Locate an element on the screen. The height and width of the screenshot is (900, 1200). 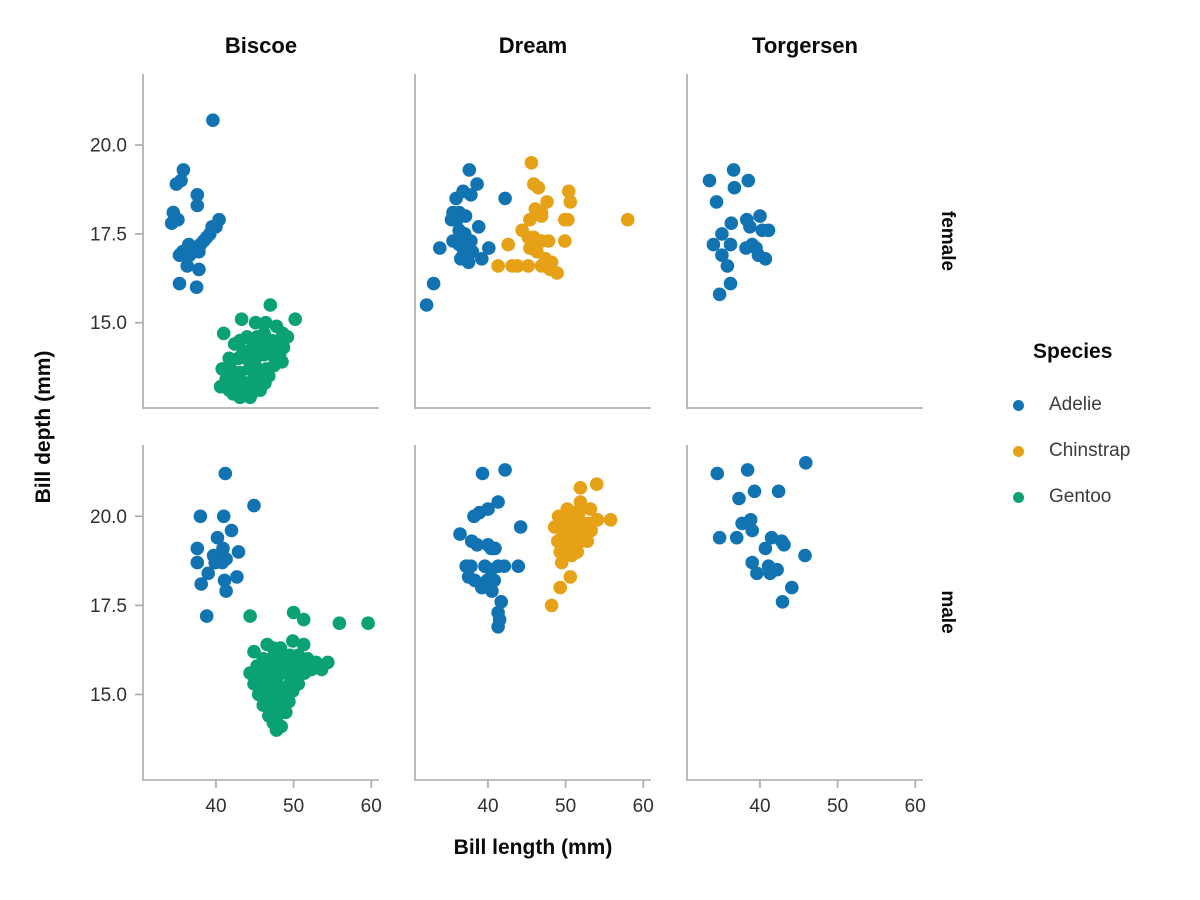
y-tick-label: 20.0 is located at coordinates (108, 517).